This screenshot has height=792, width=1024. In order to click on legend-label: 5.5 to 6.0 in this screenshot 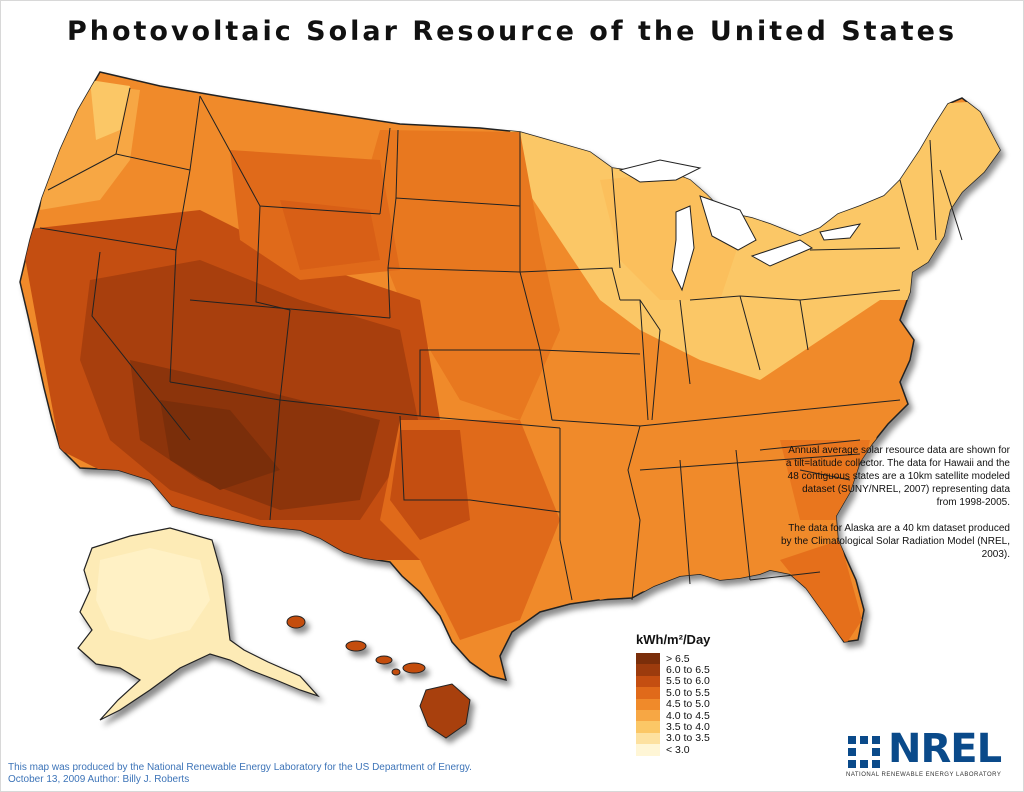, I will do `click(688, 681)`.